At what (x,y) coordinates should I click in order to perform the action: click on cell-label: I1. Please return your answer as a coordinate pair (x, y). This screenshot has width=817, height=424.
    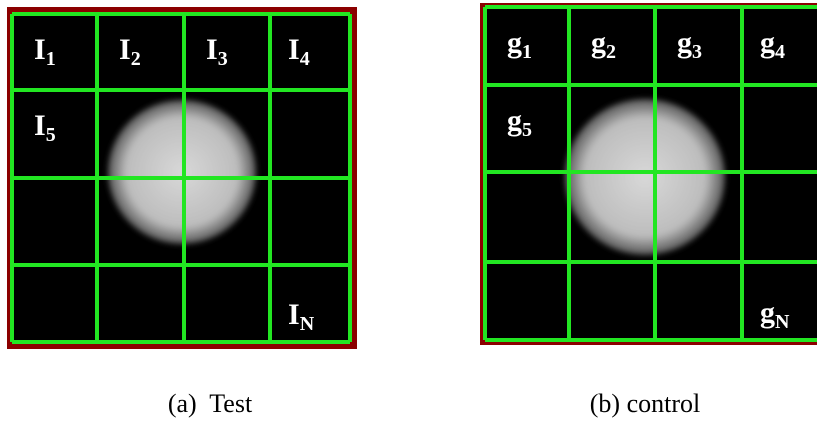
    Looking at the image, I should click on (45, 51).